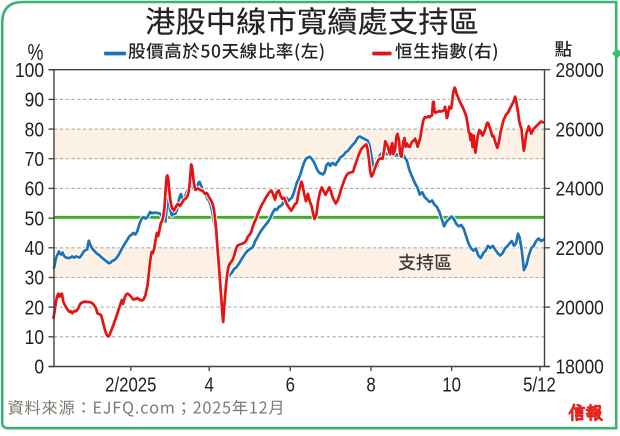 The image size is (620, 436). Describe the element at coordinates (34, 99) in the screenshot. I see `svg-text: 90` at that location.